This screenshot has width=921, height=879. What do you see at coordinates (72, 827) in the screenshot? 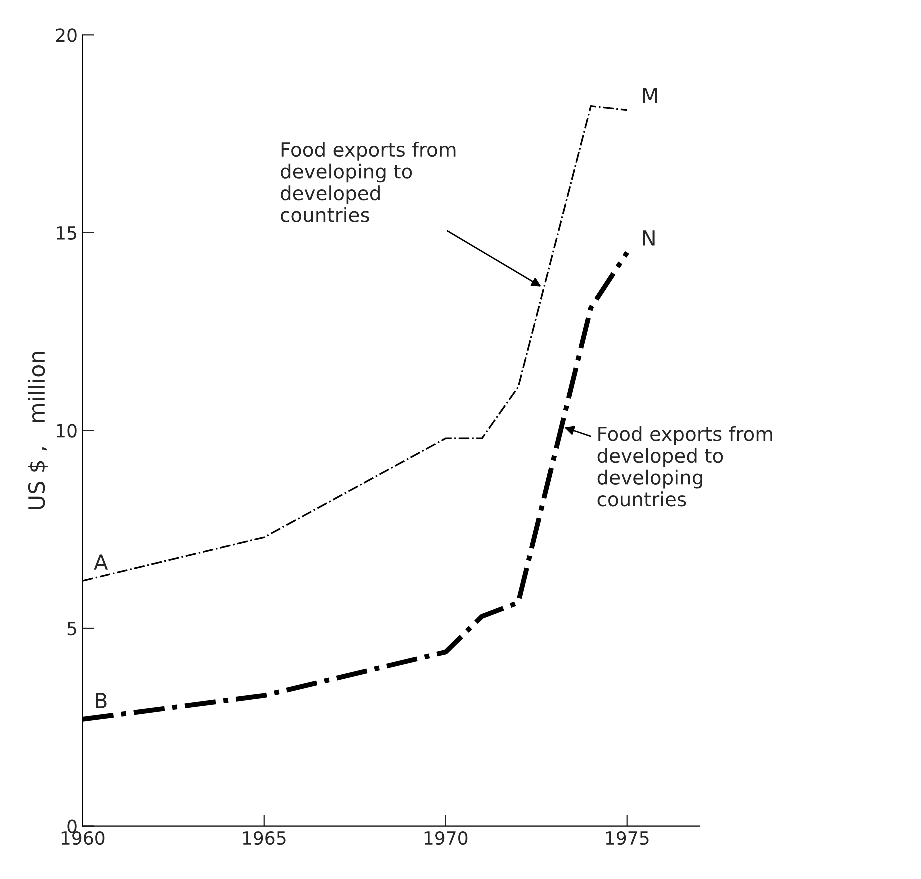
I see `y-tick-label: 0` at bounding box center [72, 827].